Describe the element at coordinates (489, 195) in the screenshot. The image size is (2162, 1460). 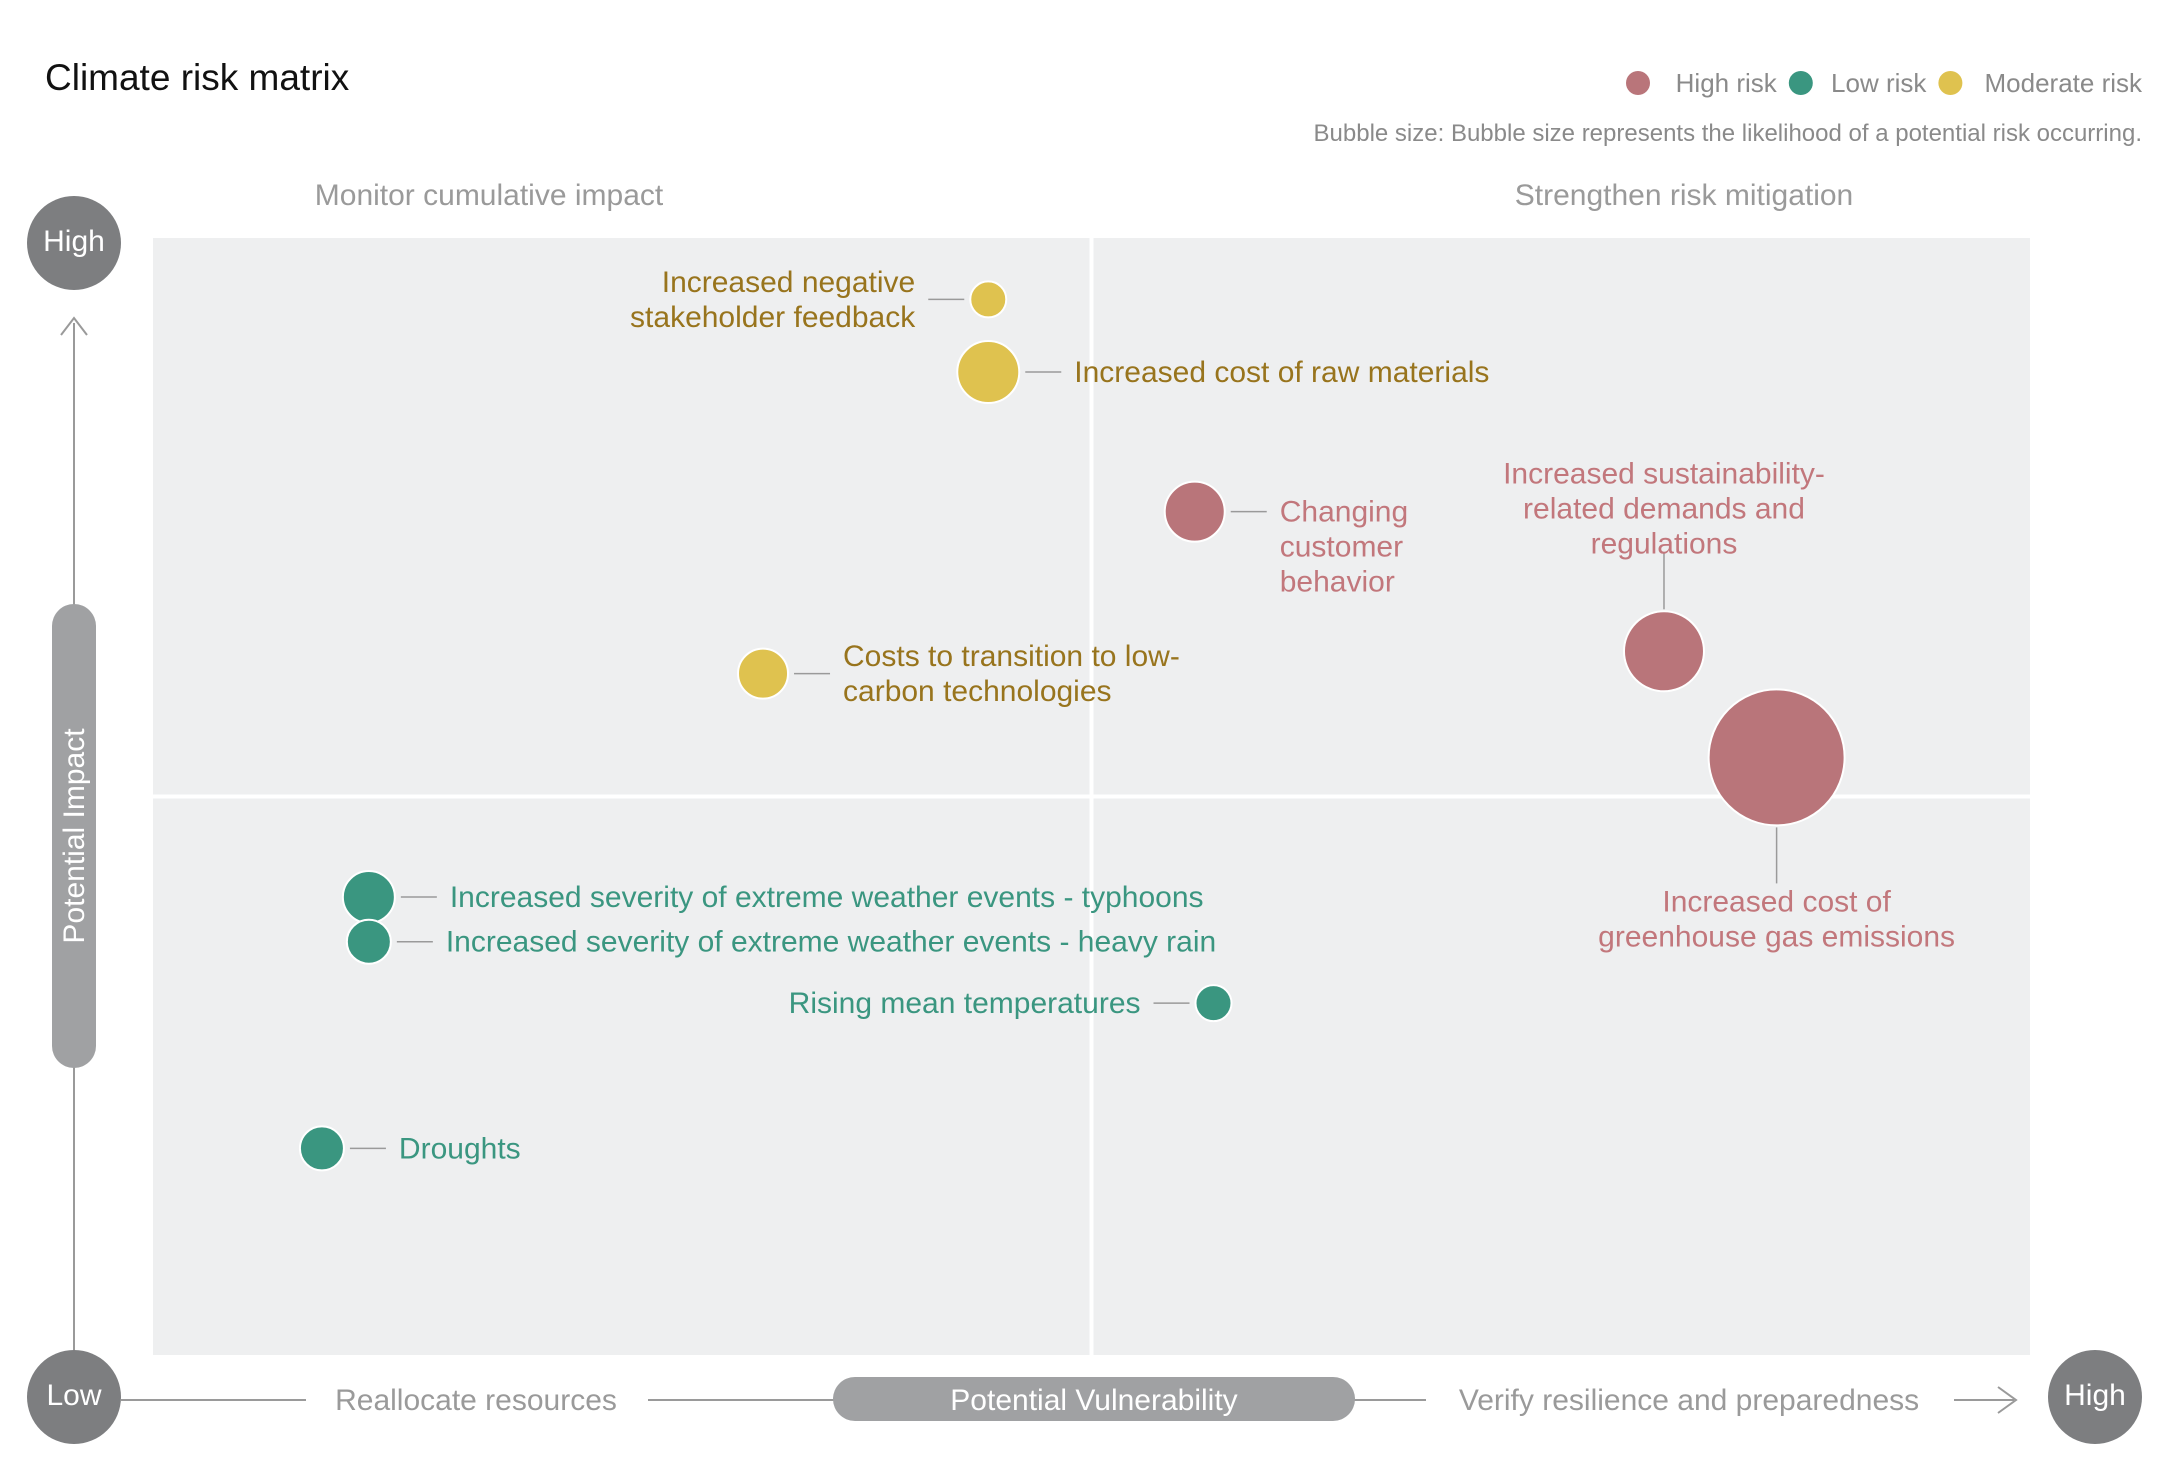
I see `quadrant-label-top-left: Monitor cumulative impact` at that location.